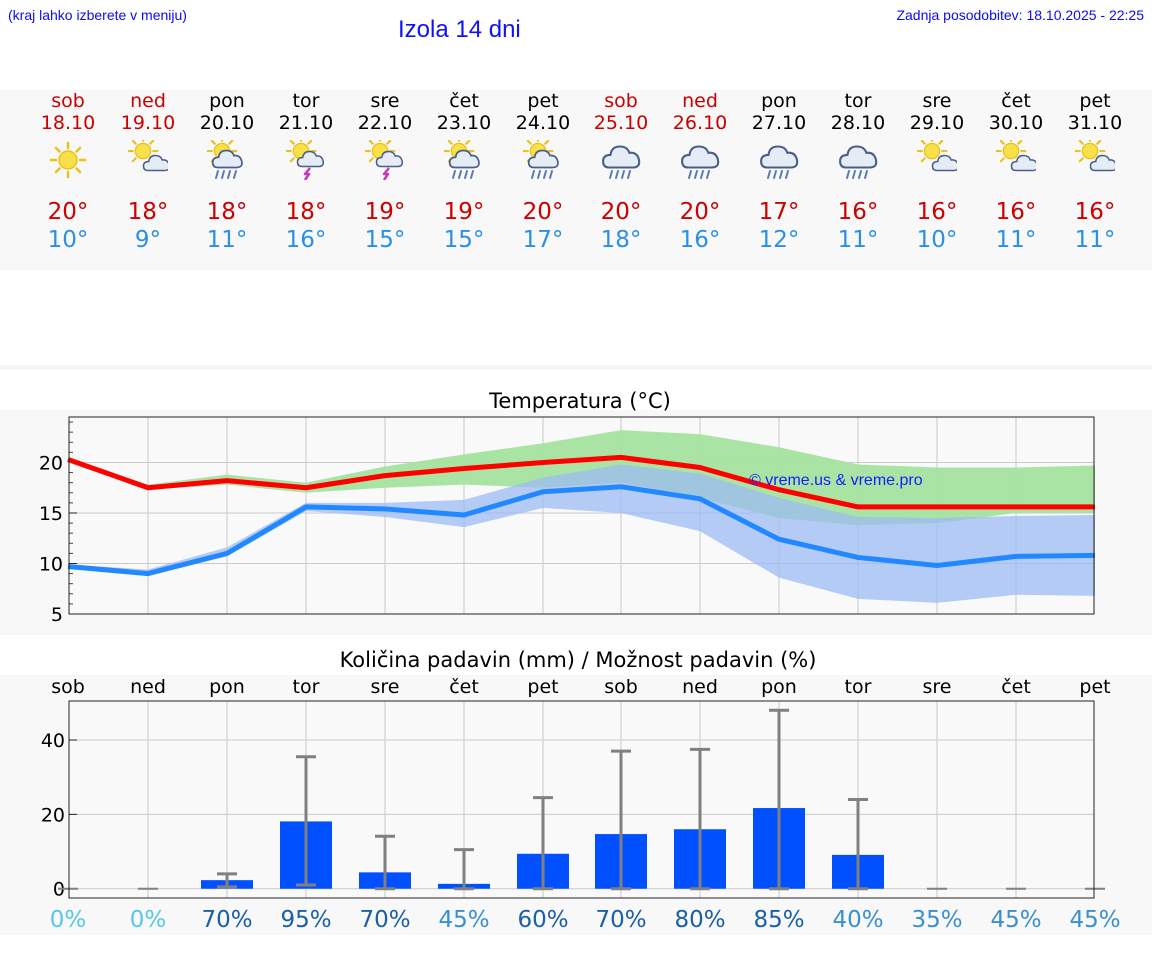 This screenshot has height=975, width=1152. Describe the element at coordinates (779, 212) in the screenshot. I see `max-temp: 17°` at that location.